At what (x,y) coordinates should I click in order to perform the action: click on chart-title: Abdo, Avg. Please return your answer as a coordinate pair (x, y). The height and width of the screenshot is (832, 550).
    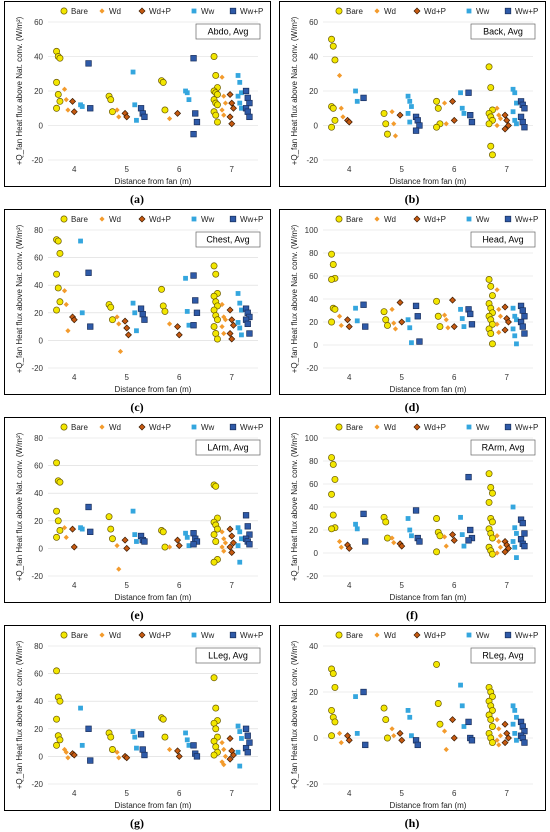
    Looking at the image, I should click on (228, 32).